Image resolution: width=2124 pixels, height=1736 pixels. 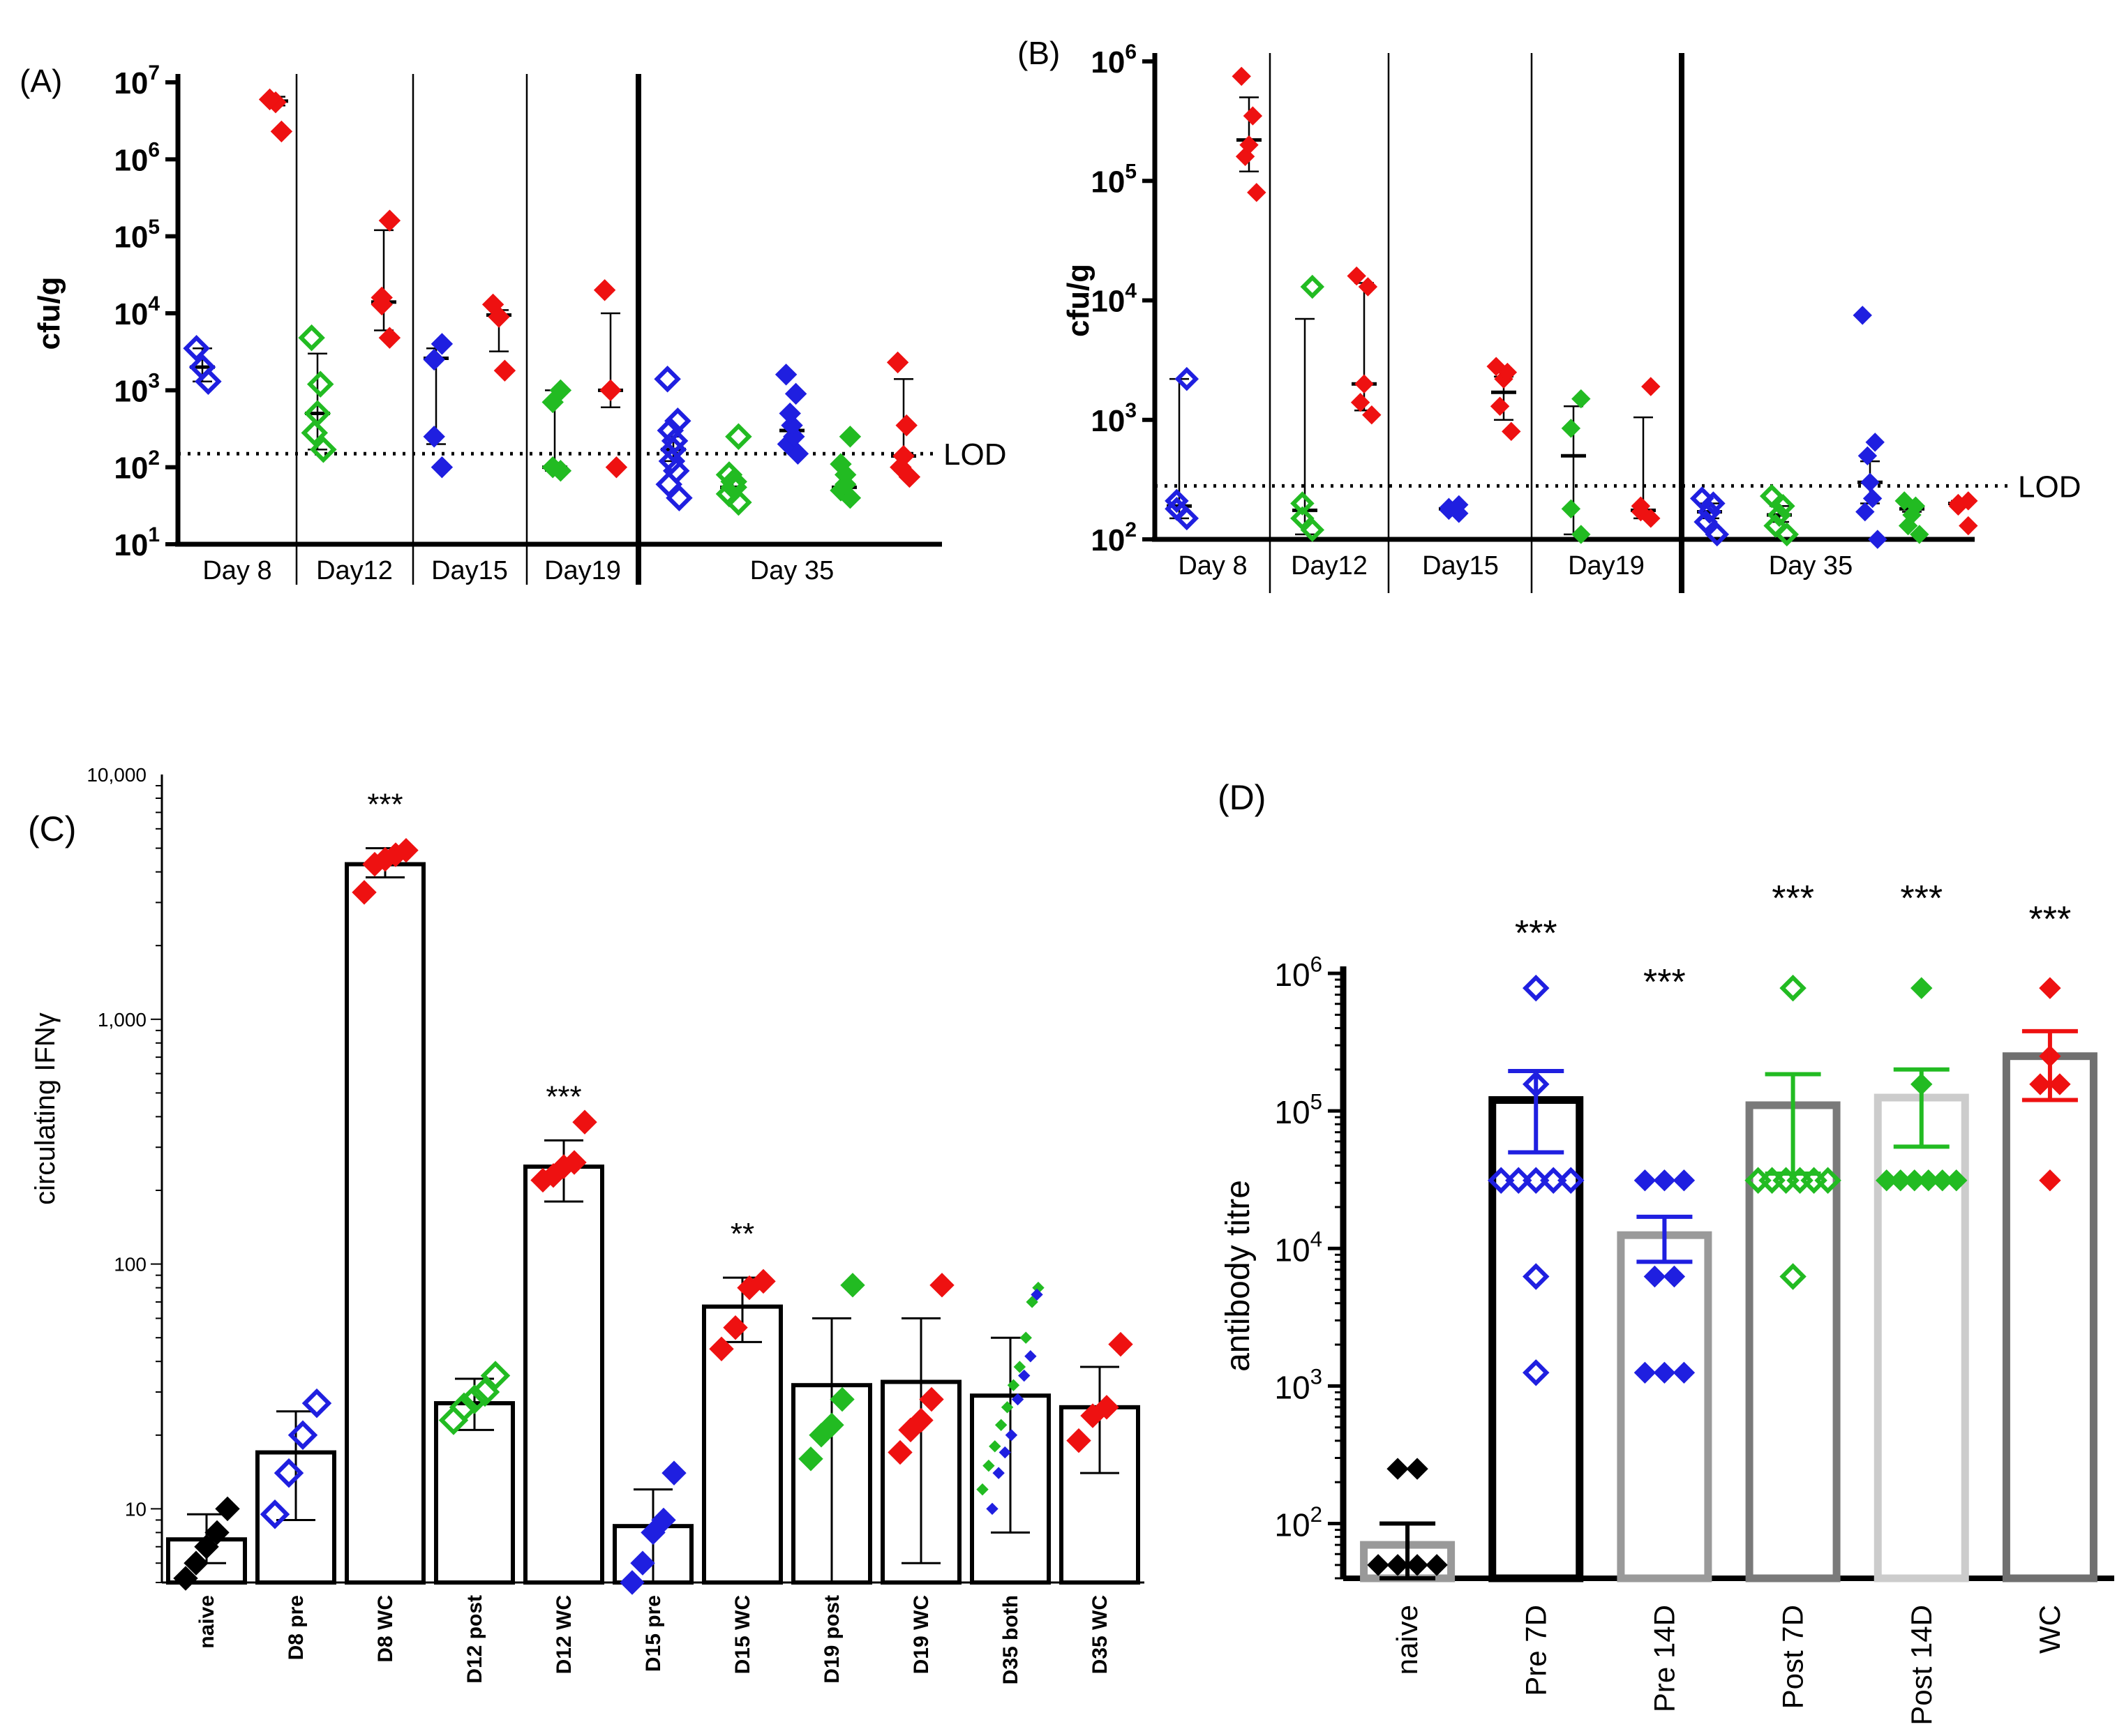 I want to click on panel-label: (C), so click(x=52, y=828).